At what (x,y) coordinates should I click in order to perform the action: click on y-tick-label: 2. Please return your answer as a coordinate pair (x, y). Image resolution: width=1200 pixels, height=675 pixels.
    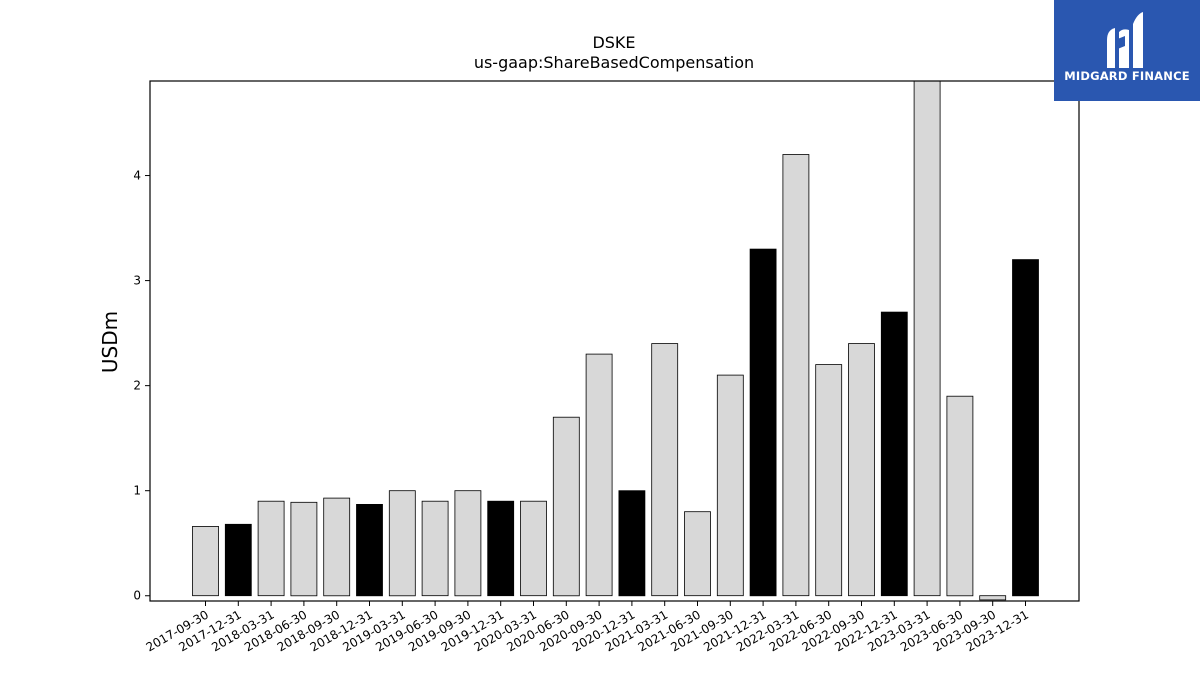
    Looking at the image, I should click on (137, 386).